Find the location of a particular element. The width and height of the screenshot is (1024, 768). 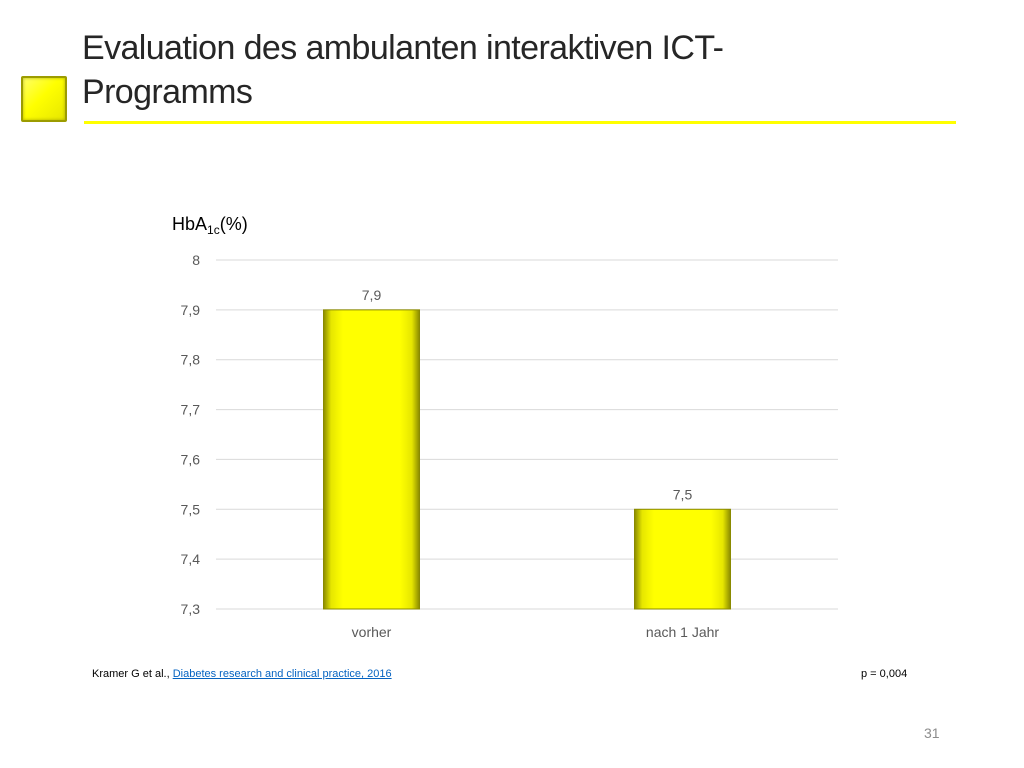

citation-authors: Kramer G et al., is located at coordinates (132, 674).